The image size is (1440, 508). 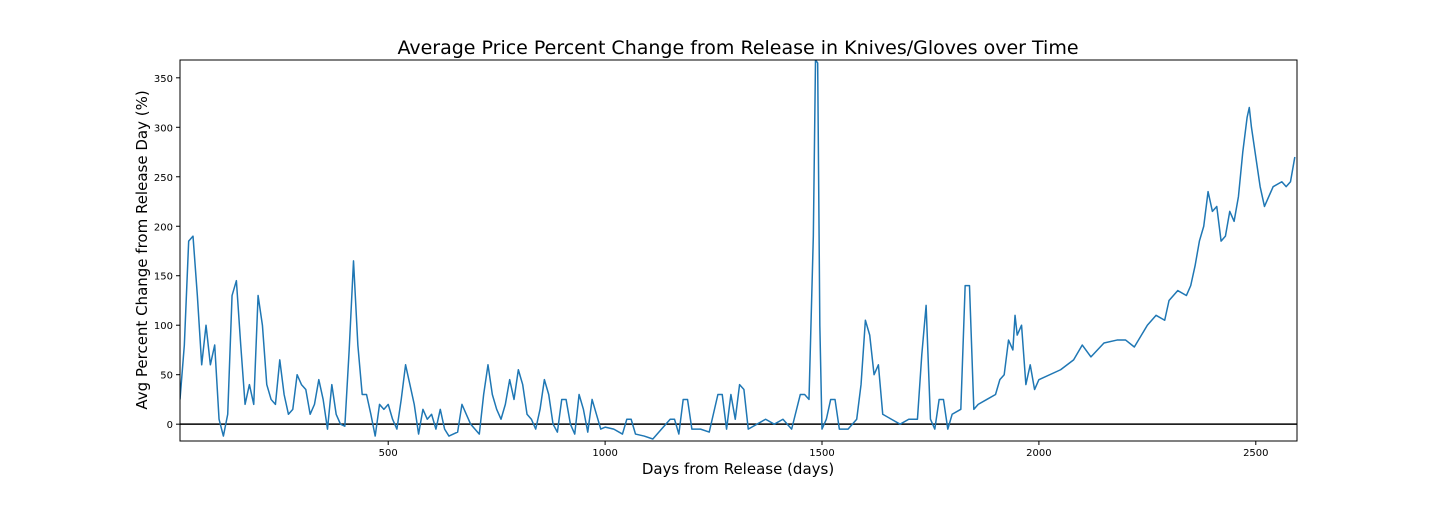 I want to click on y-tick-label: 150, so click(x=163, y=277).